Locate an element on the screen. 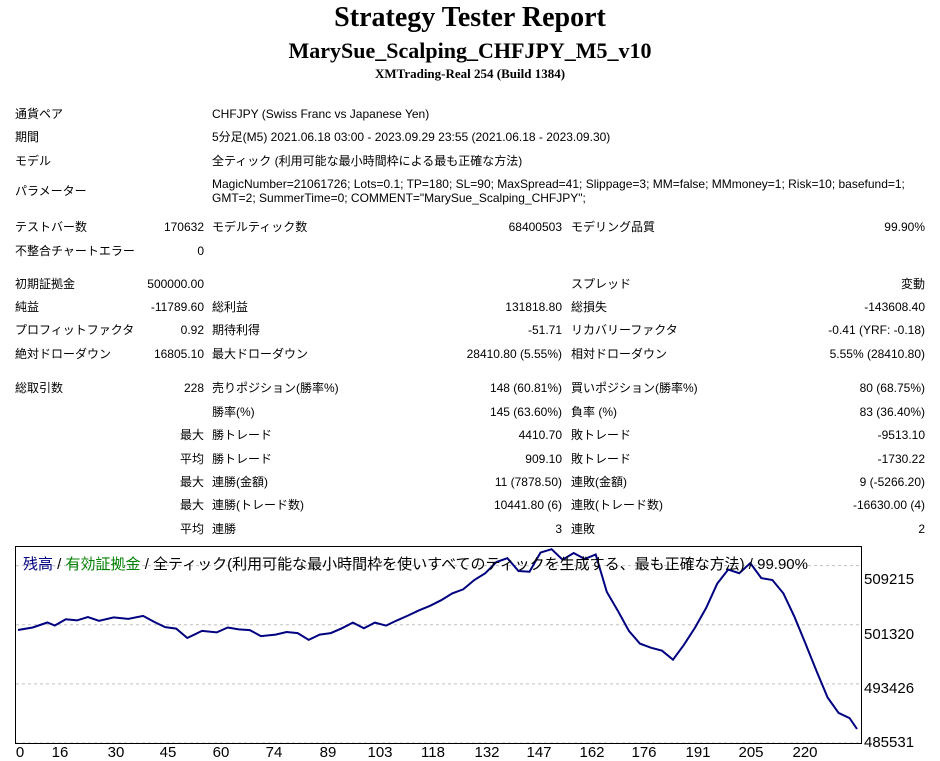  abs-drawdown-value: 16805.10 is located at coordinates (178, 354).